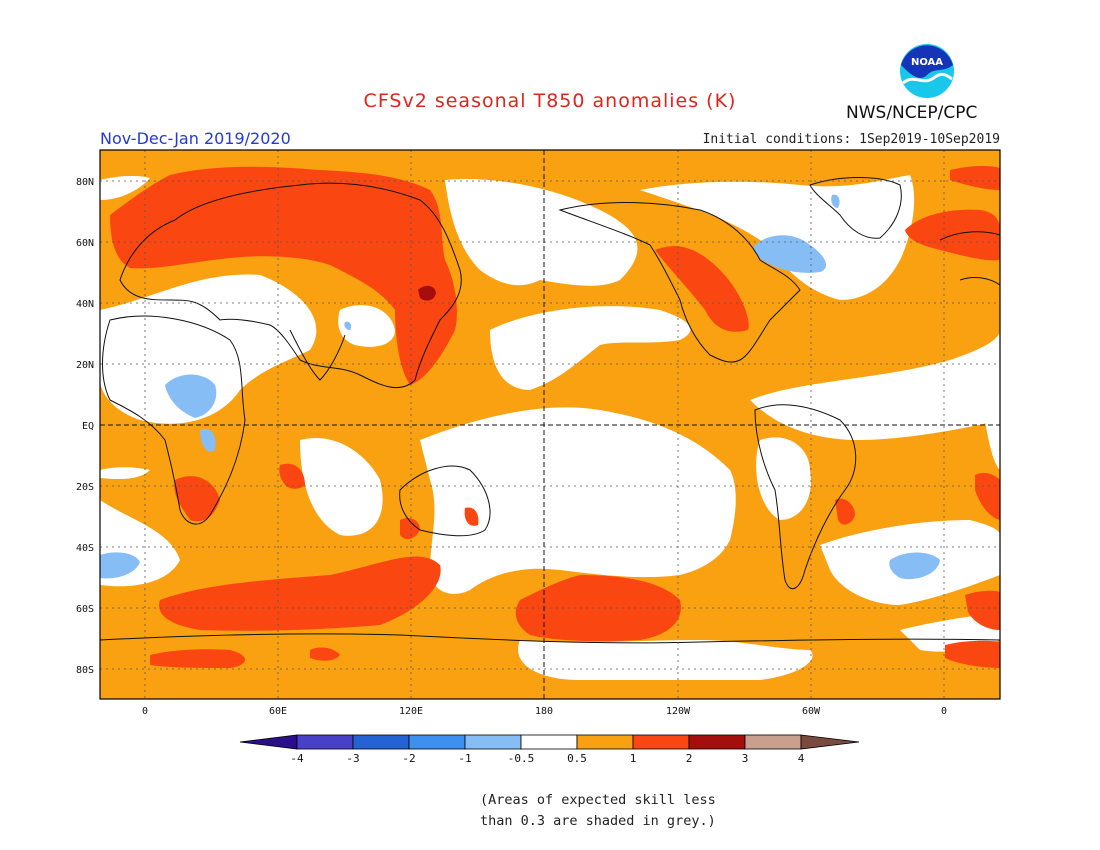 The image size is (1100, 850). What do you see at coordinates (85, 365) in the screenshot?
I see `lat-label: 20N` at bounding box center [85, 365].